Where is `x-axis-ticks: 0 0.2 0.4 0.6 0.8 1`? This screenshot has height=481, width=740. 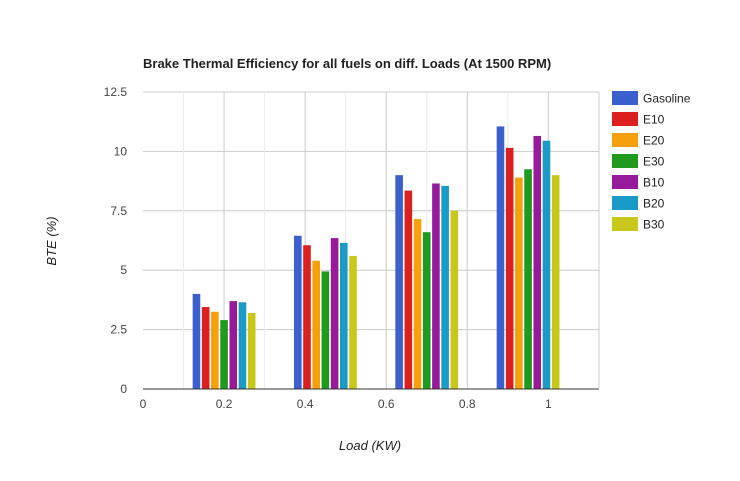 x-axis-ticks: 0 0.2 0.4 0.6 0.8 1 is located at coordinates (346, 404).